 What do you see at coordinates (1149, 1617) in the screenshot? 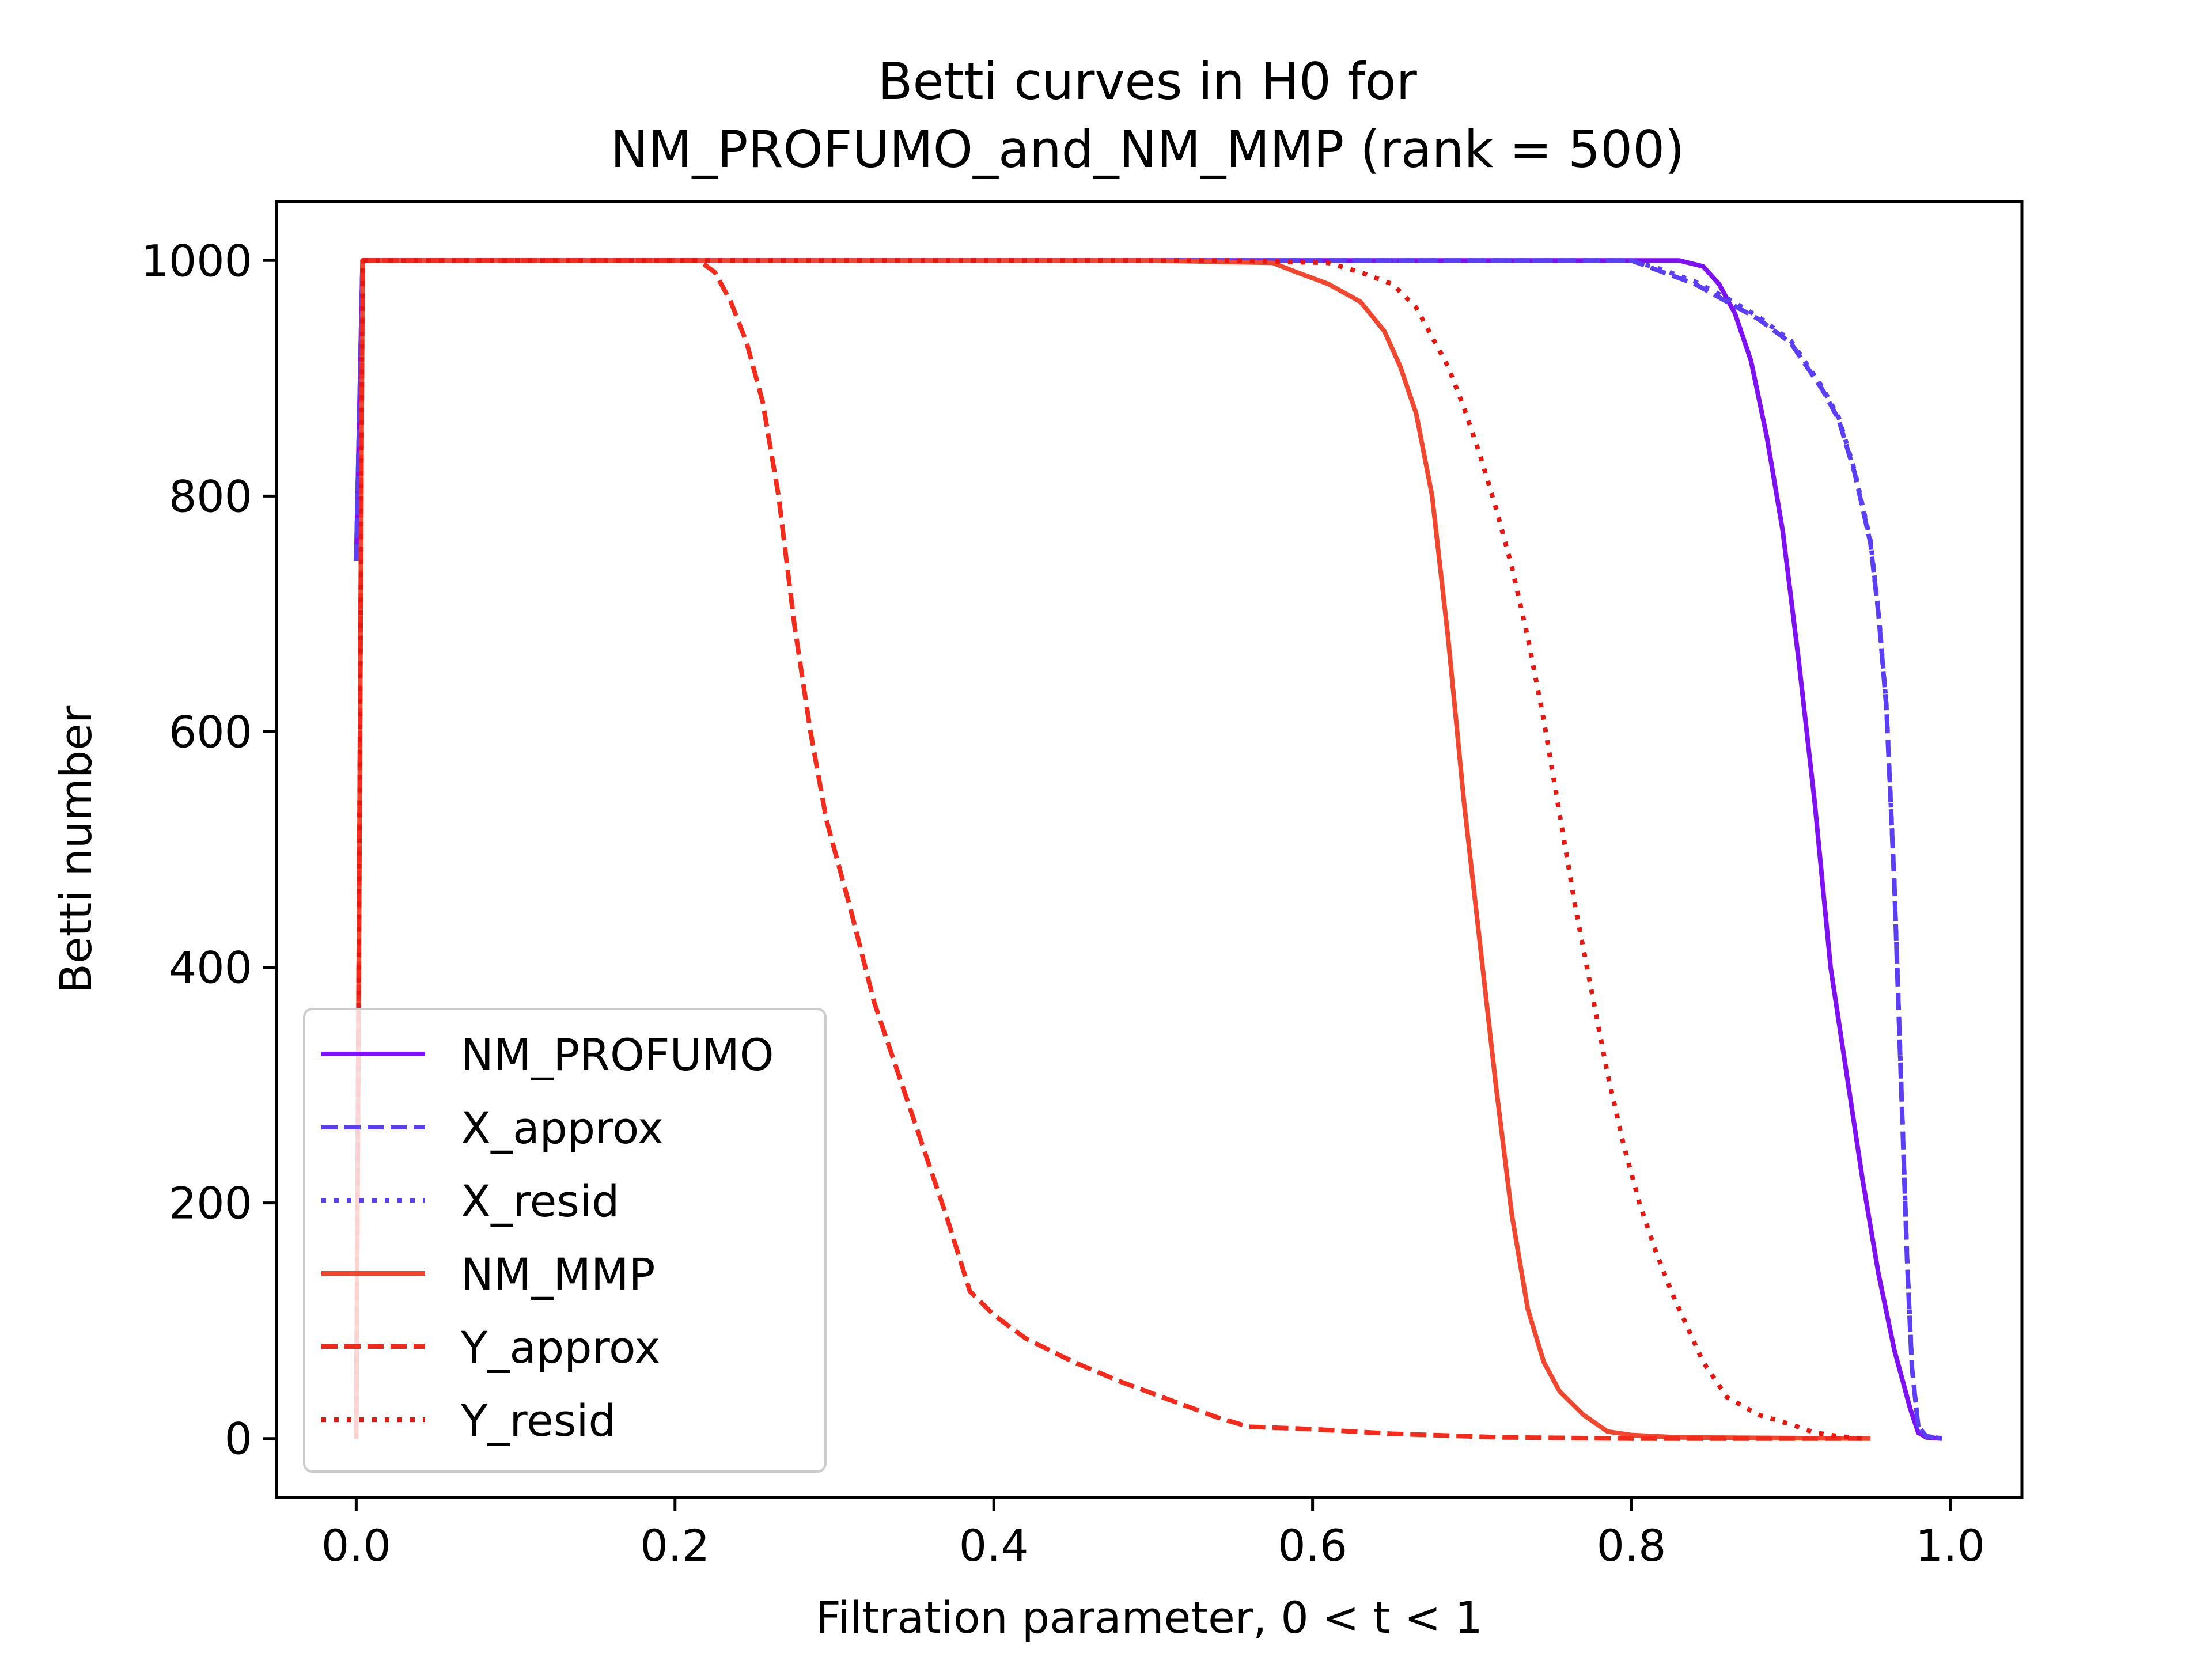
I see `x-axis-label: Filtration parameter, 0 < t < 1` at bounding box center [1149, 1617].